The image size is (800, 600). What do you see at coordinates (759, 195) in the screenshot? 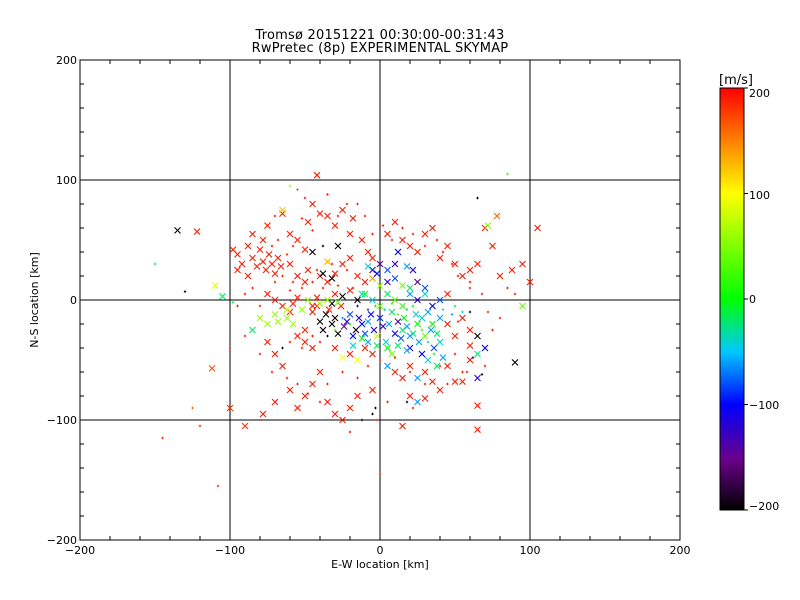
I see `colorbar-tick-label: 100` at bounding box center [759, 195].